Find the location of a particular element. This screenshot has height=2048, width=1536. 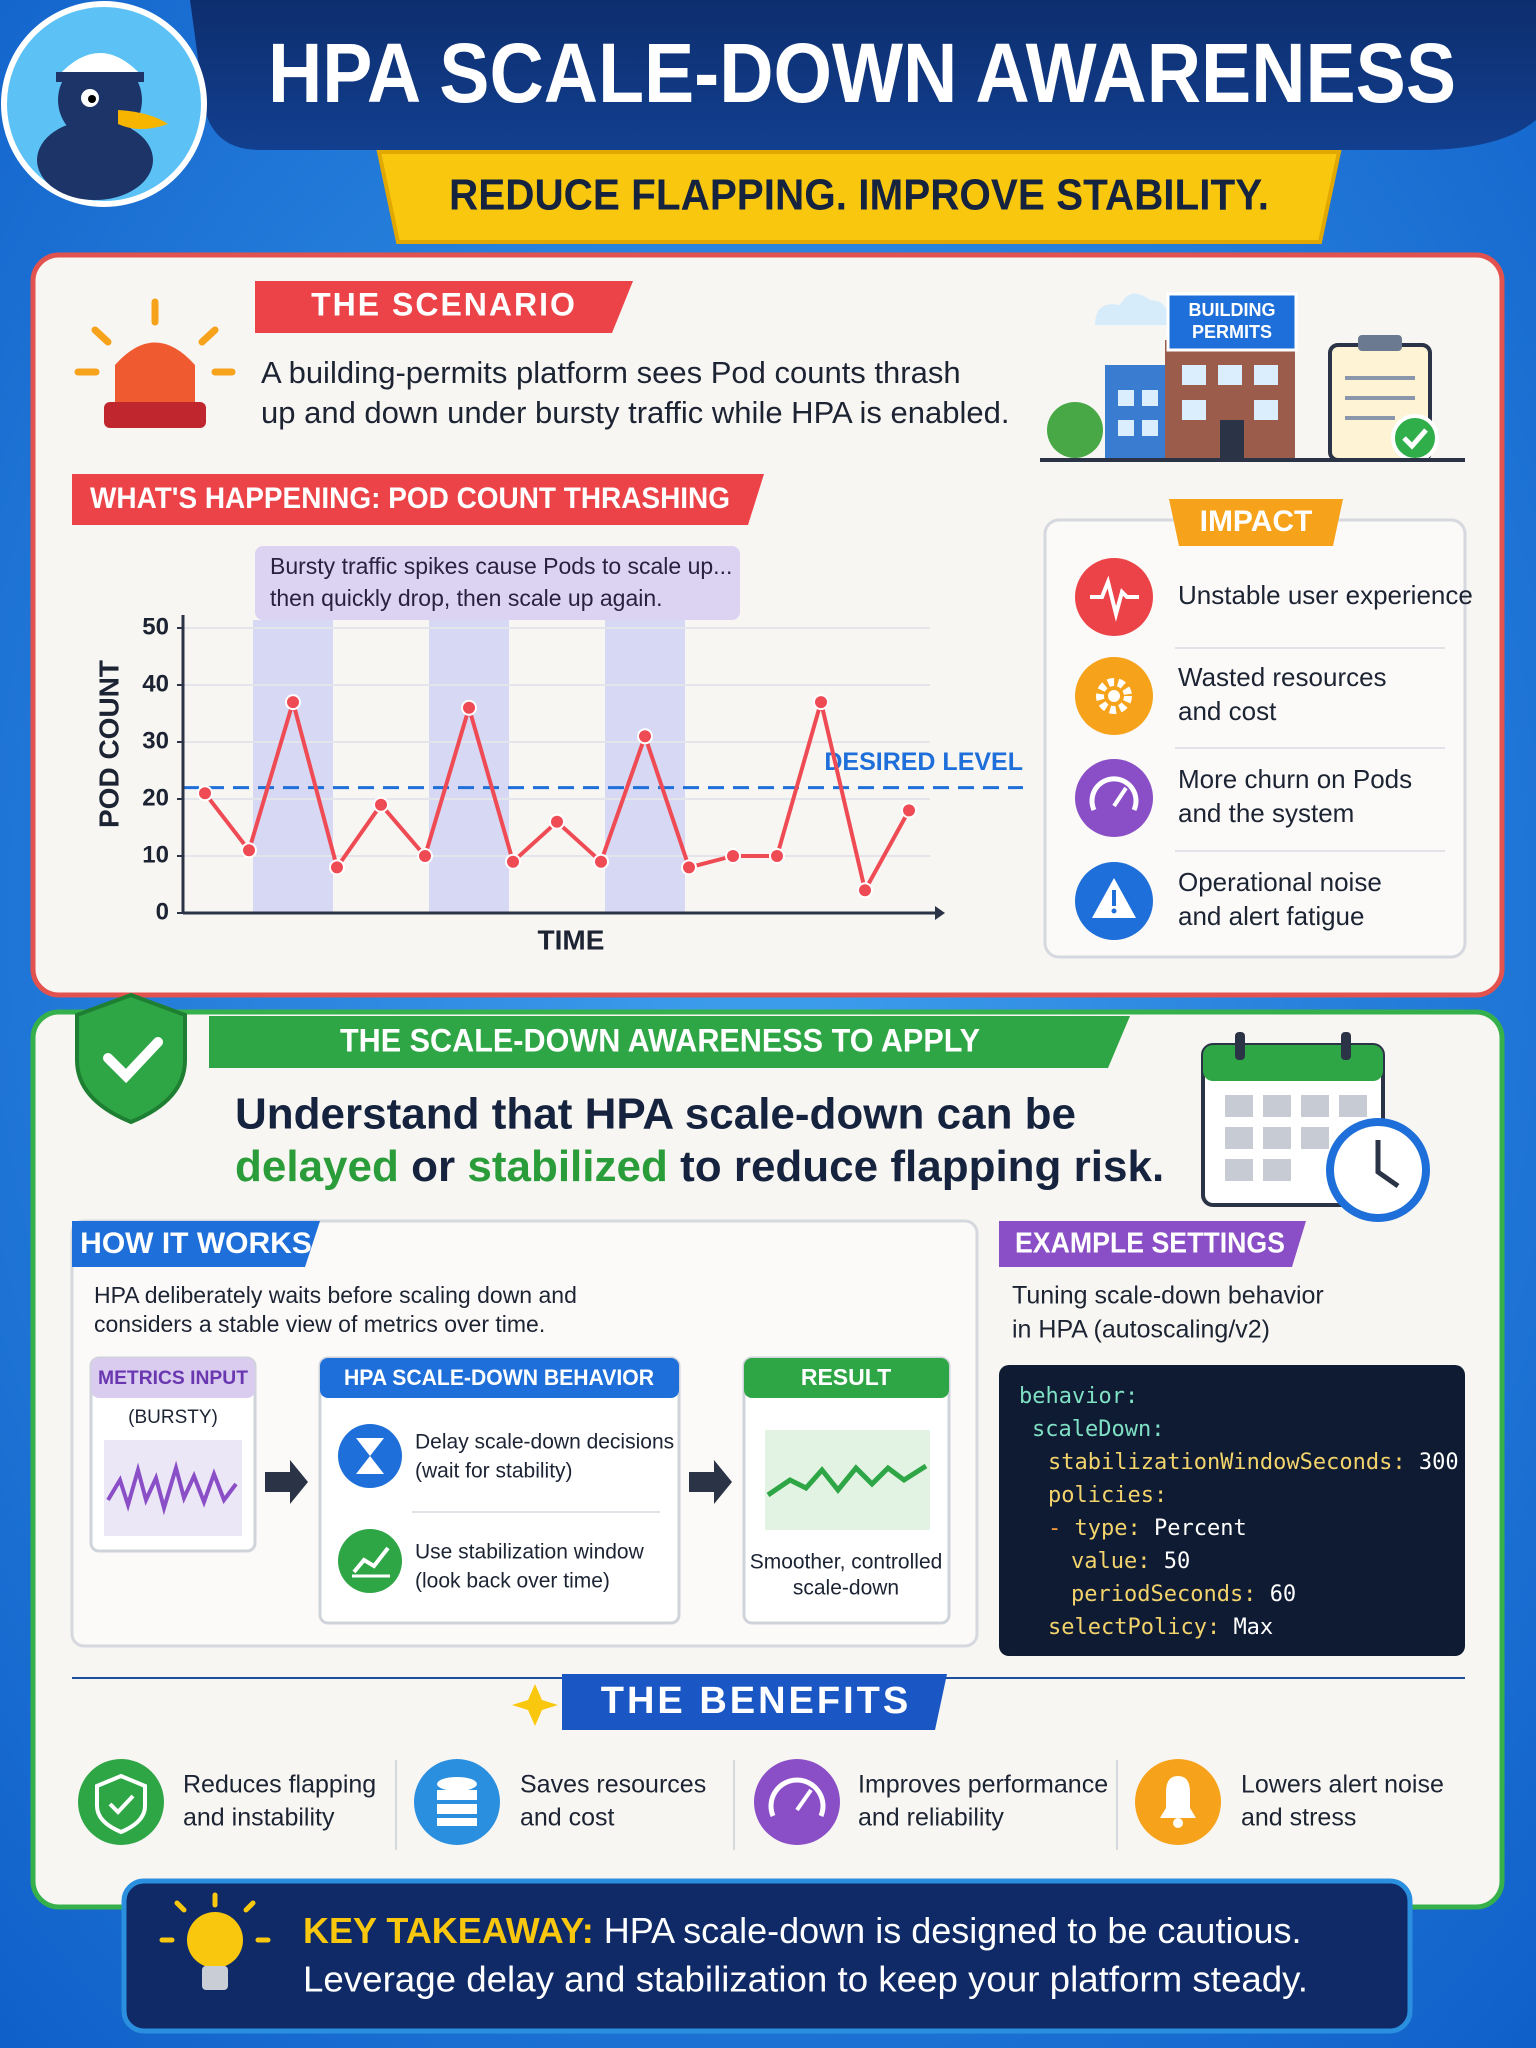

code-line: value: 50 is located at coordinates (1130, 1561).